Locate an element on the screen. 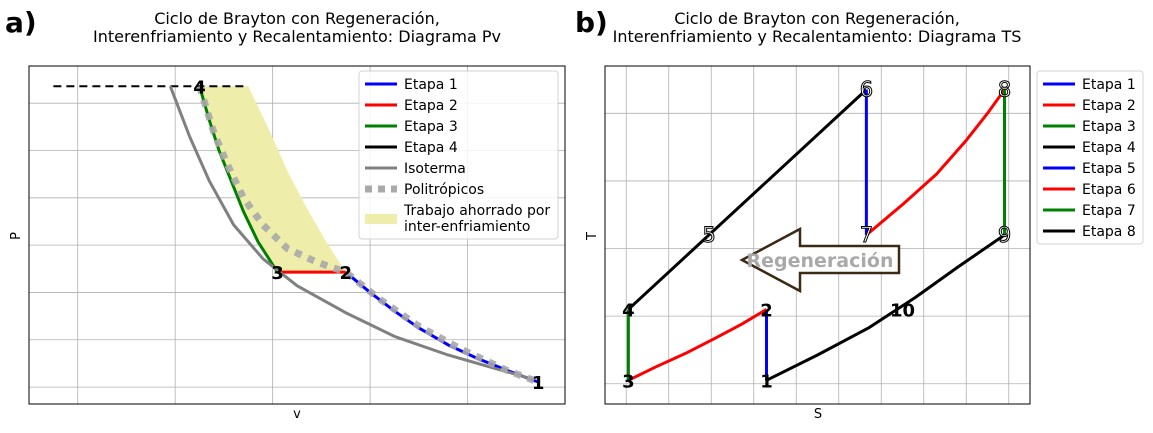 The height and width of the screenshot is (433, 1153). a-legend-label-etapa-2: Etapa 2 is located at coordinates (431, 106).